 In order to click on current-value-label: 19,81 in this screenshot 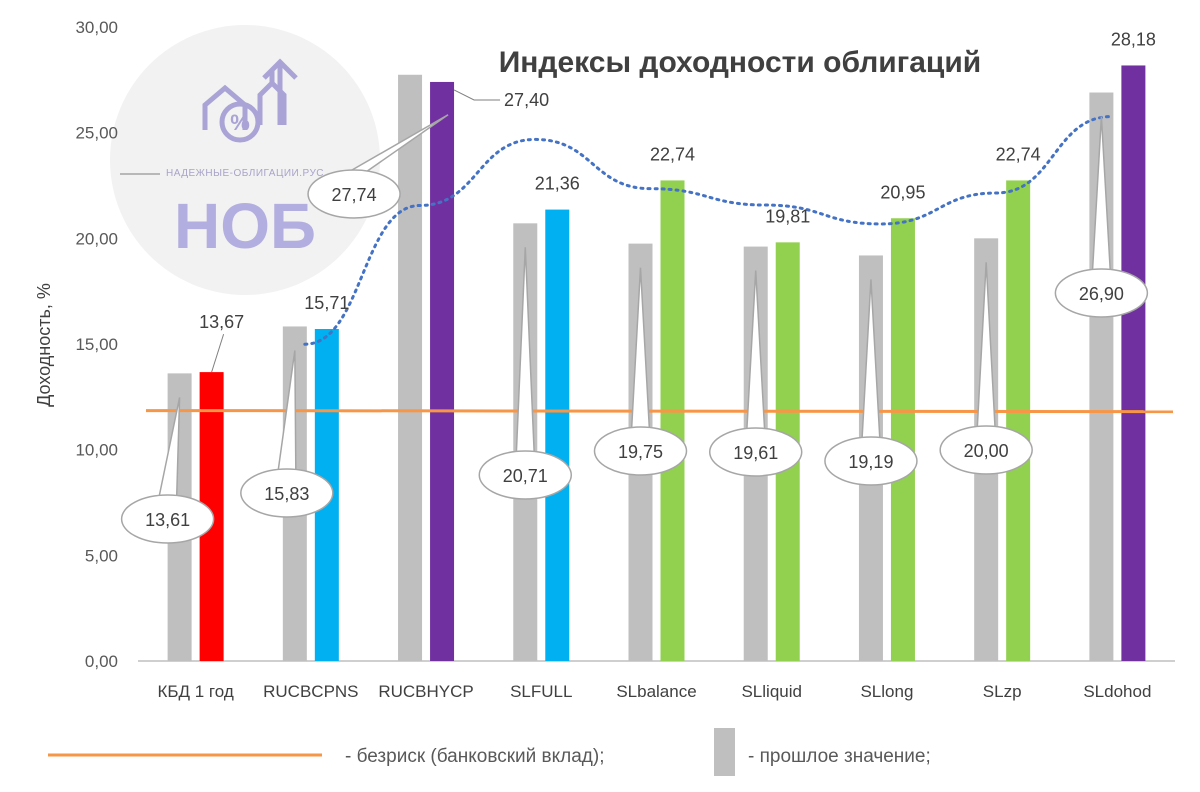, I will do `click(787, 216)`.